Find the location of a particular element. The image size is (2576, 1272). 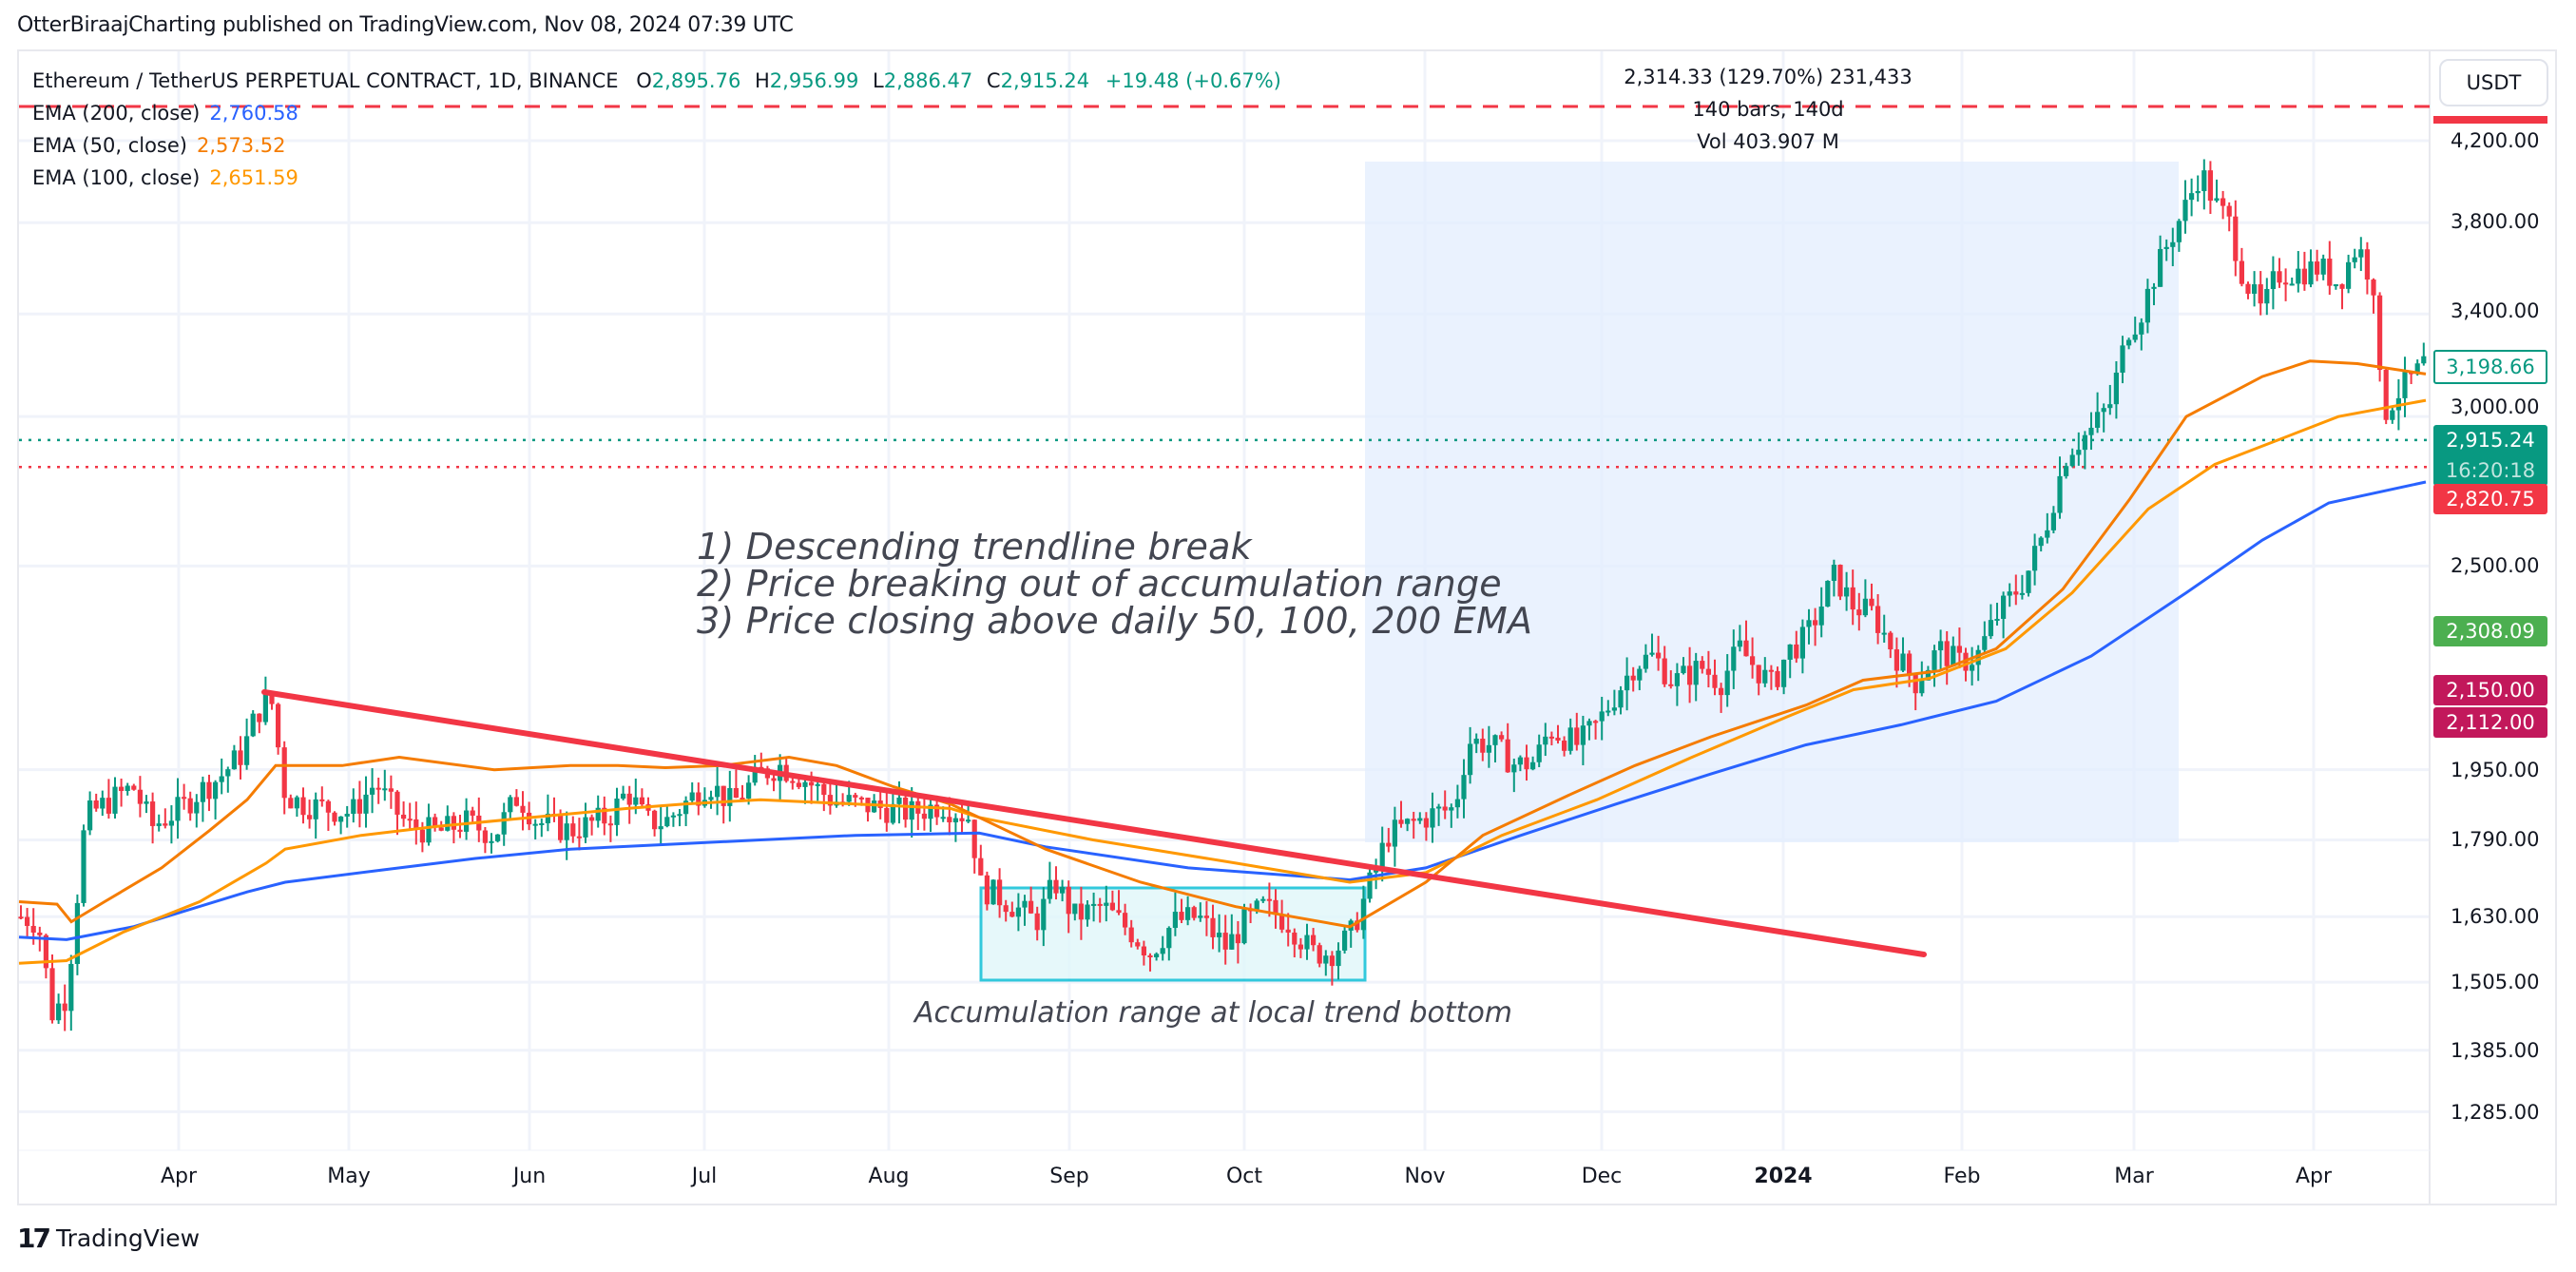

price-tag-value: 3,198.66 is located at coordinates (2491, 367).